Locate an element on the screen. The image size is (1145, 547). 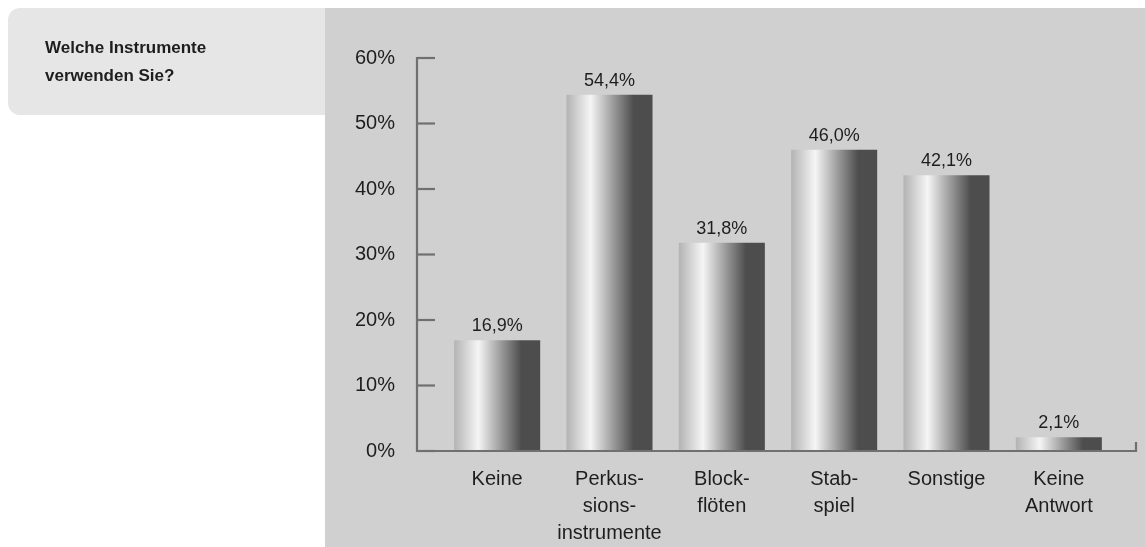
x-tick-label: Block- flöten is located at coordinates (722, 492).